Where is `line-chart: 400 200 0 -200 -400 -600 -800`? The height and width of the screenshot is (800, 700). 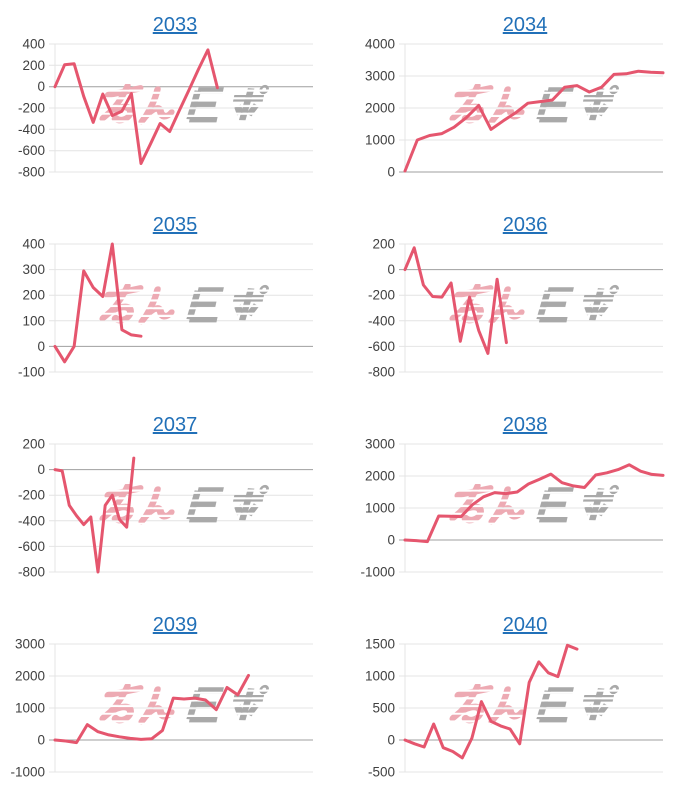
line-chart: 400 200 0 -200 -400 -600 -800 is located at coordinates (165, 108).